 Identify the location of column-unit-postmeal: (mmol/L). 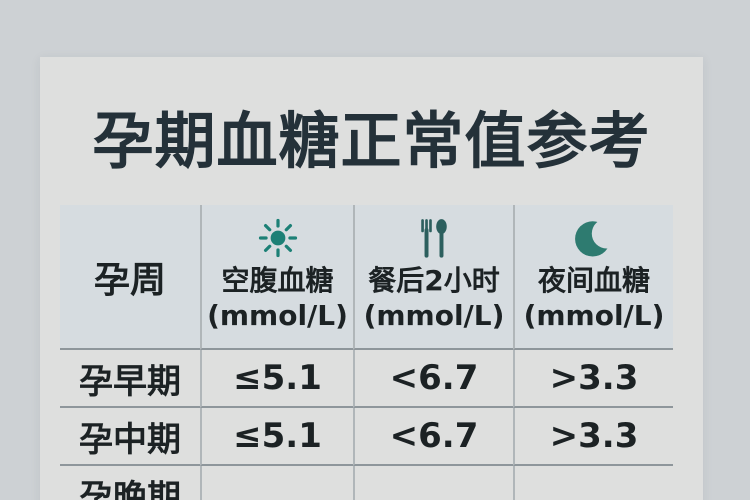
(434, 315).